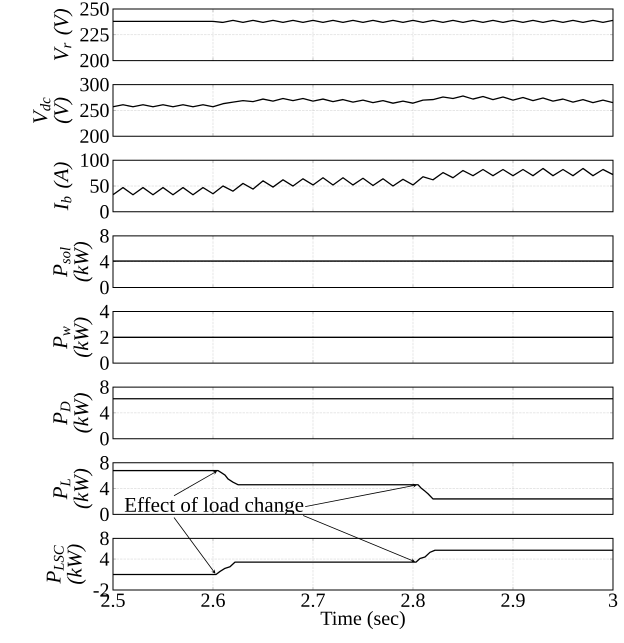 The width and height of the screenshot is (624, 643). Describe the element at coordinates (214, 506) in the screenshot. I see `annotation: Effect of load change` at that location.